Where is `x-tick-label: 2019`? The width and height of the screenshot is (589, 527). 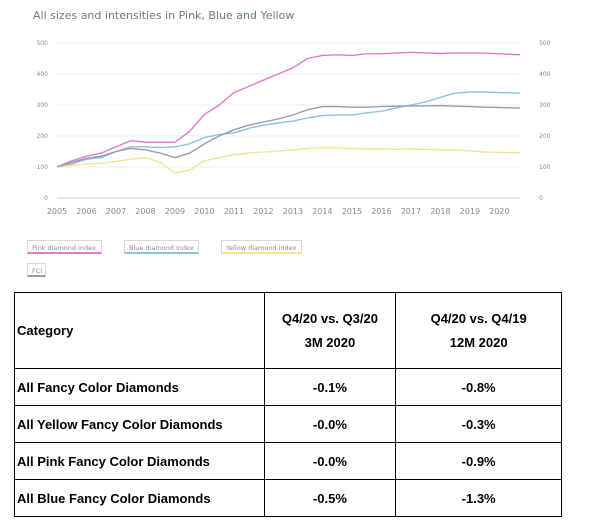 x-tick-label: 2019 is located at coordinates (470, 211).